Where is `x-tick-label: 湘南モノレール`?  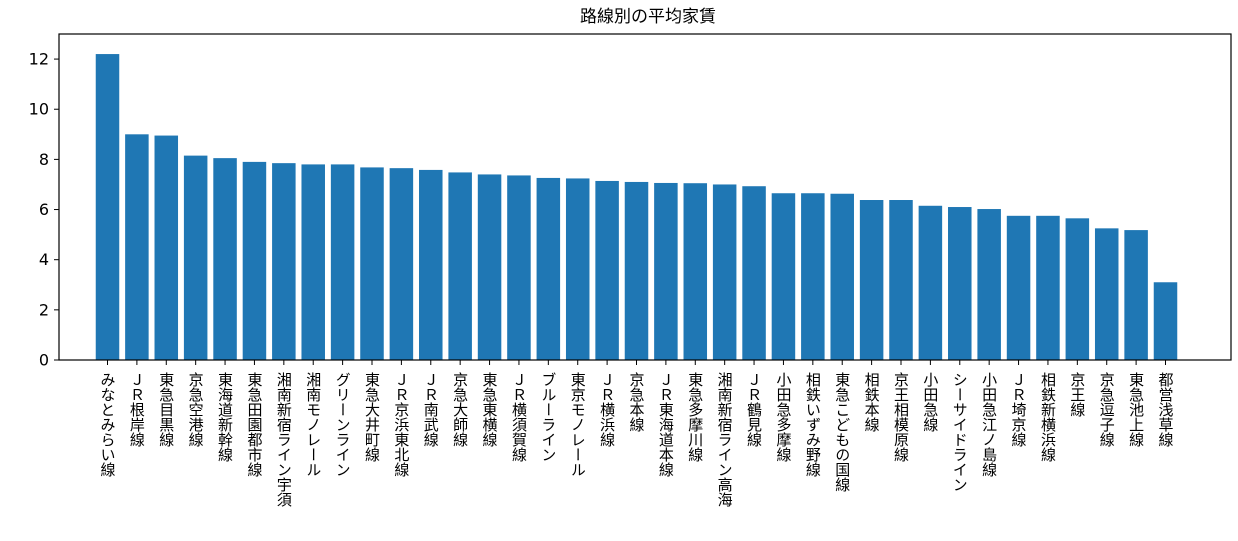 x-tick-label: 湘南モノレール is located at coordinates (313, 424).